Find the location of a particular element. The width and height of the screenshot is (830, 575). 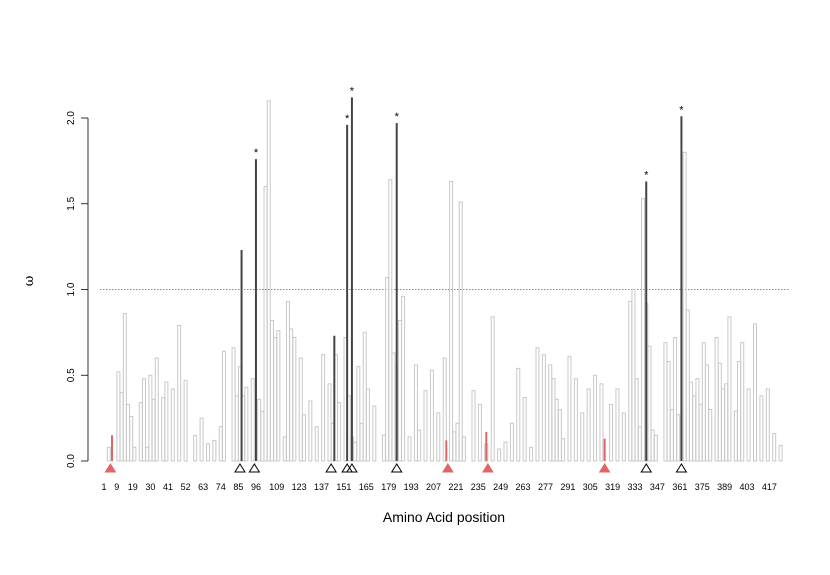

x-tick-label: 151 is located at coordinates (343, 487).